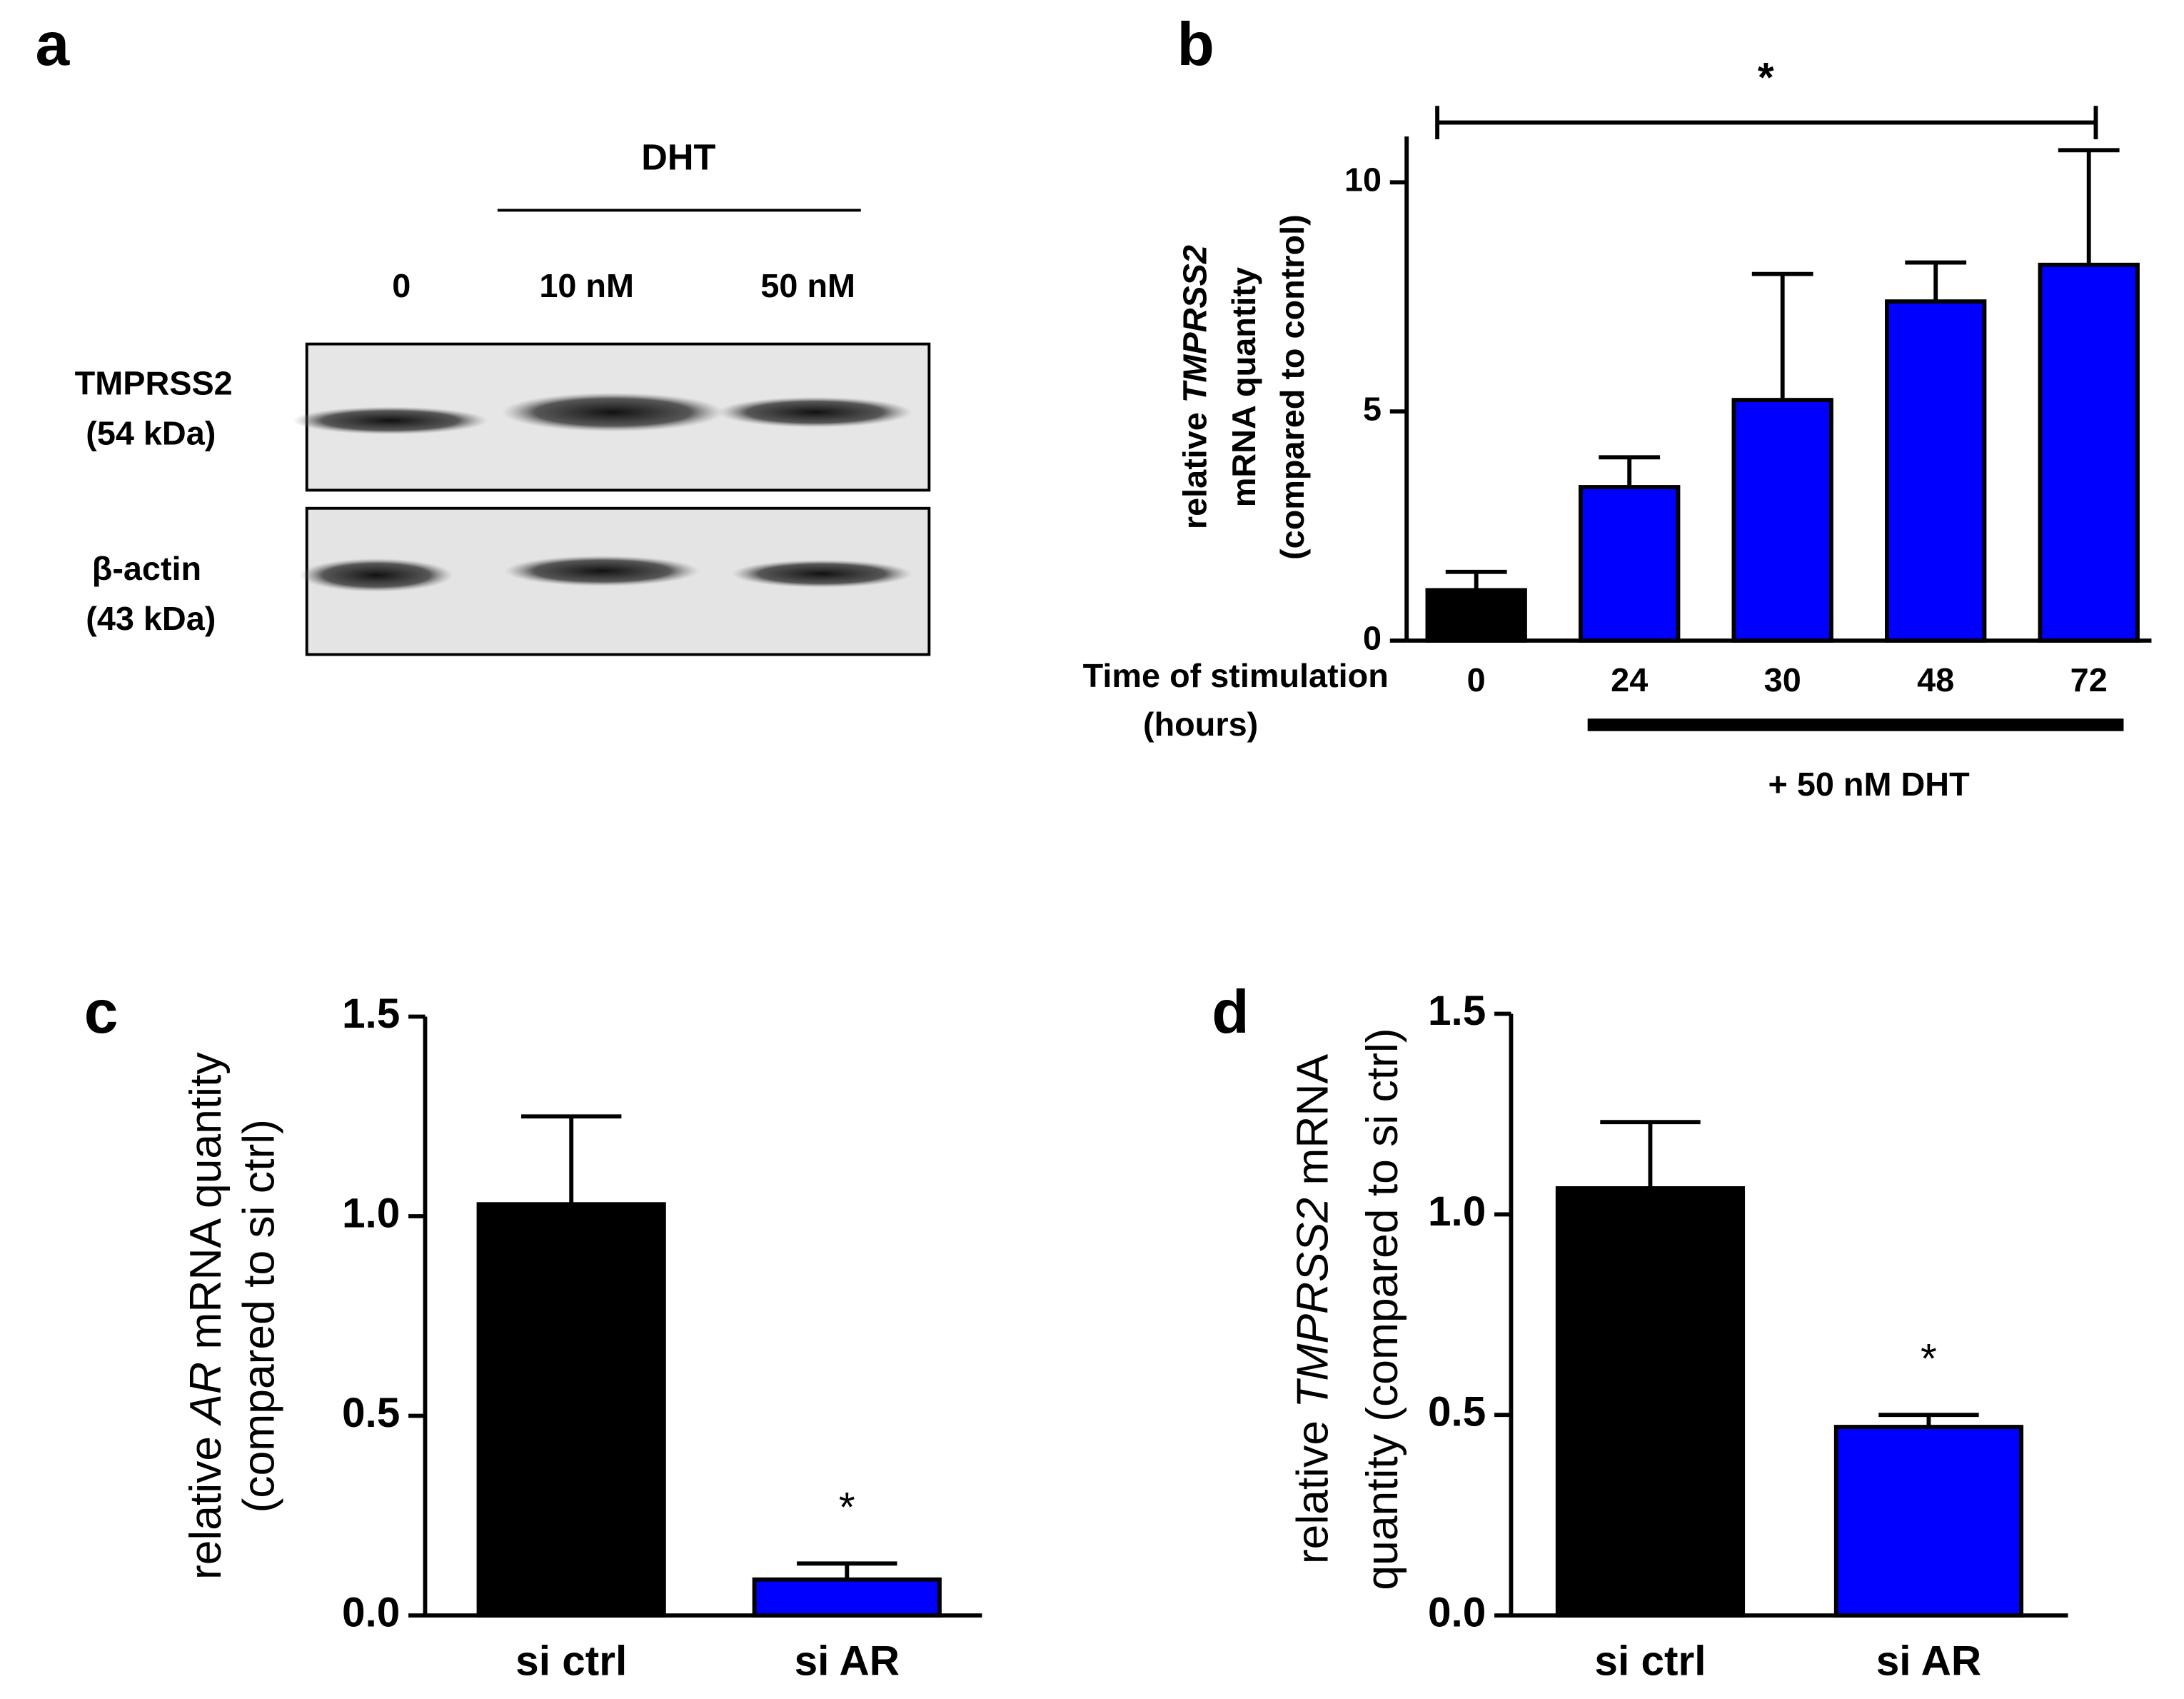 The image size is (2184, 1699). What do you see at coordinates (146, 568) in the screenshot?
I see `row-label: β-actin` at bounding box center [146, 568].